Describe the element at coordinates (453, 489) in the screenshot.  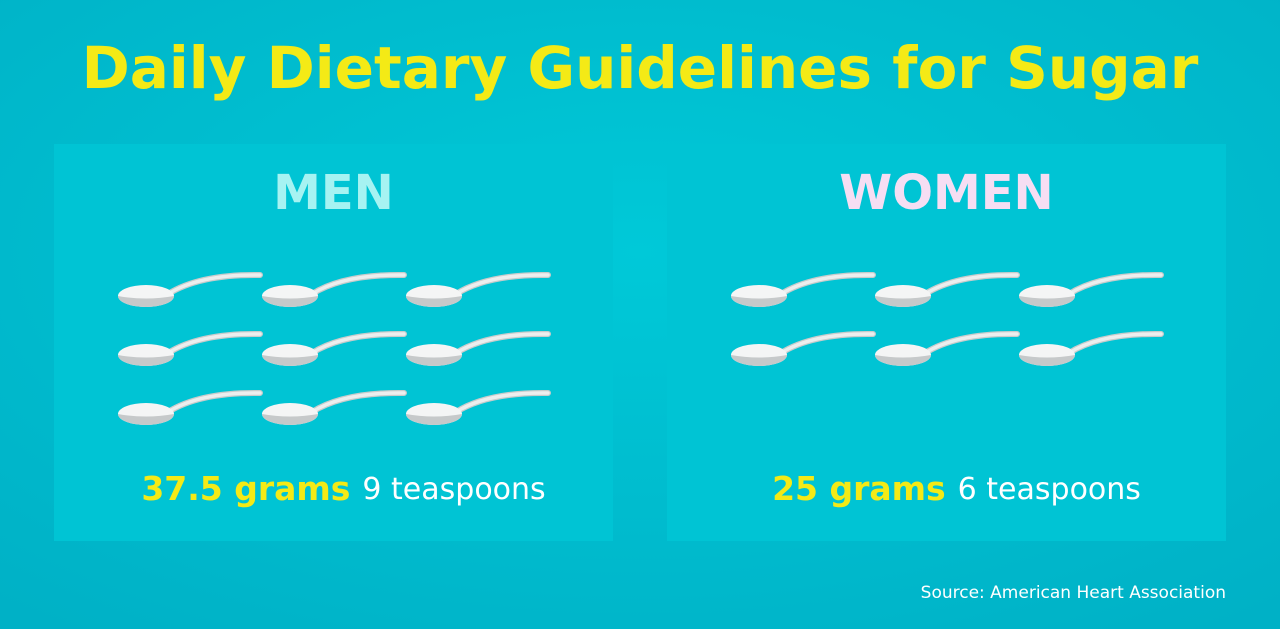
I see `teaspoons: 9 teaspoons` at that location.